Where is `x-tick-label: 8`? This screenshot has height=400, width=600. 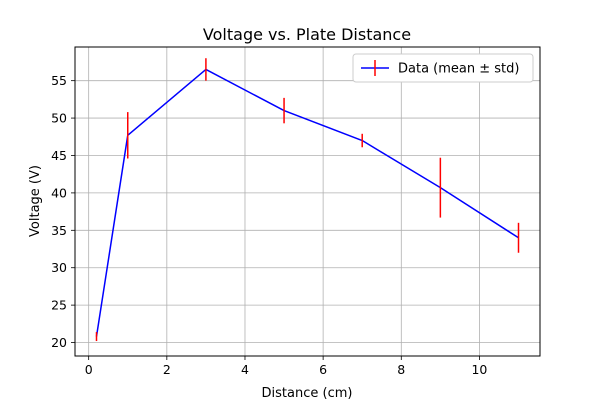
x-tick-label: 8 is located at coordinates (401, 369).